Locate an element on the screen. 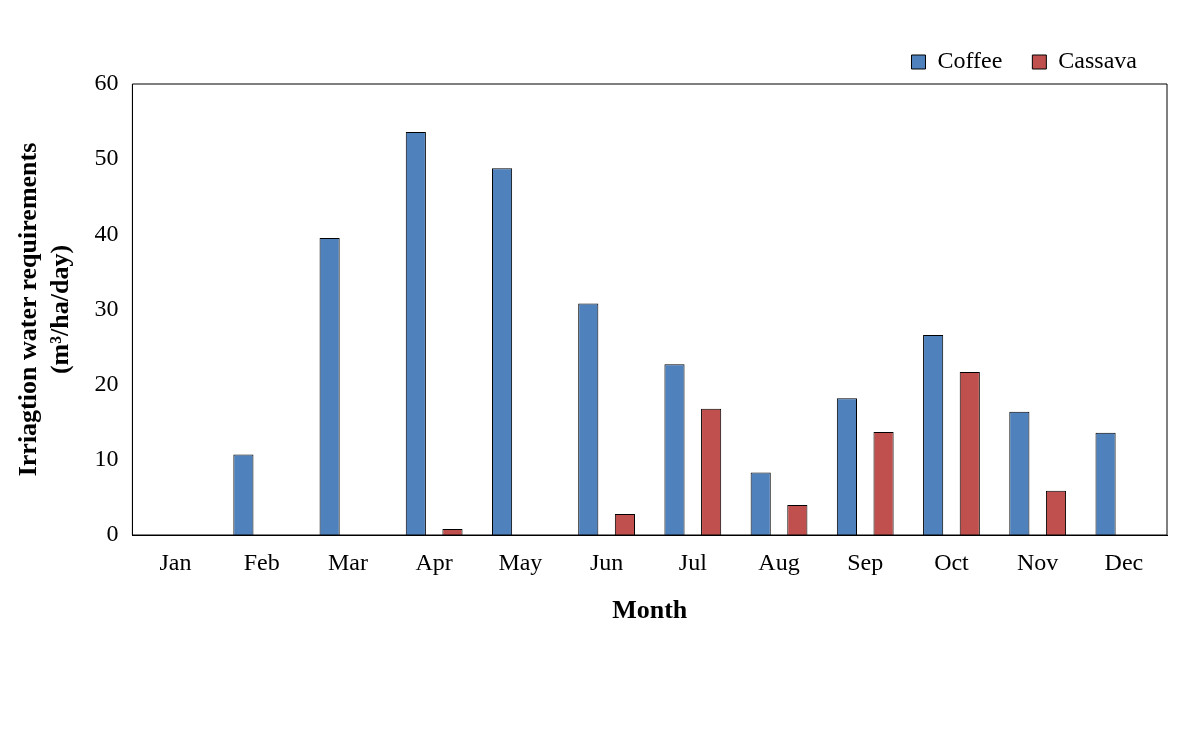  x-tick-label: Jul is located at coordinates (693, 561).